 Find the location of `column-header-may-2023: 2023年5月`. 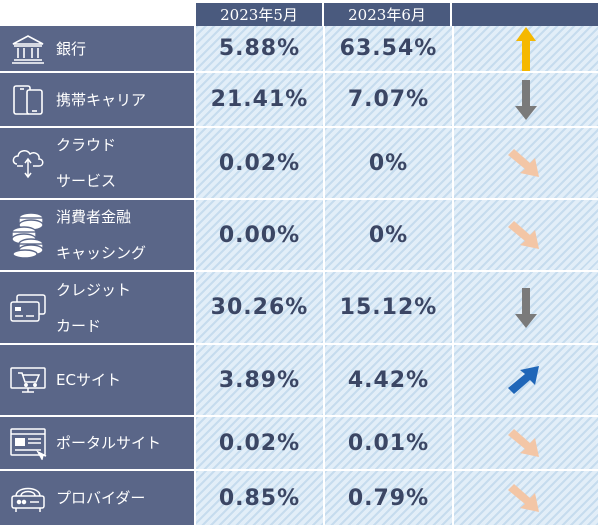

column-header-may-2023: 2023年5月 is located at coordinates (260, 14).